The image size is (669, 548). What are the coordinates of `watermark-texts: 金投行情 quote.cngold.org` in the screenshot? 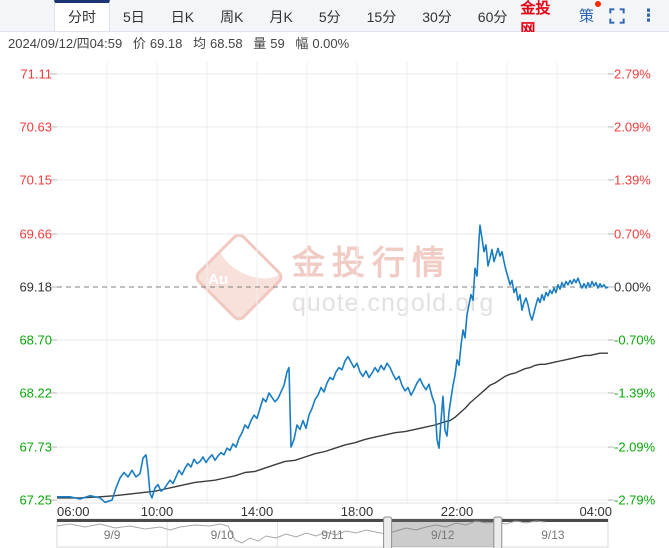 It's located at (393, 277).